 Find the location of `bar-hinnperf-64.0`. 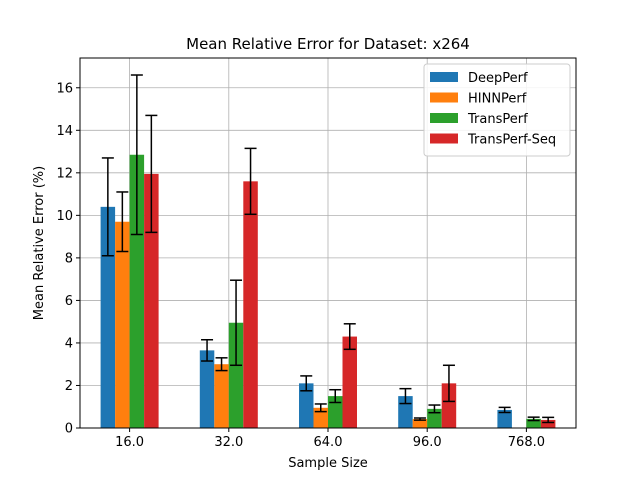

bar-hinnperf-64.0 is located at coordinates (320, 417).